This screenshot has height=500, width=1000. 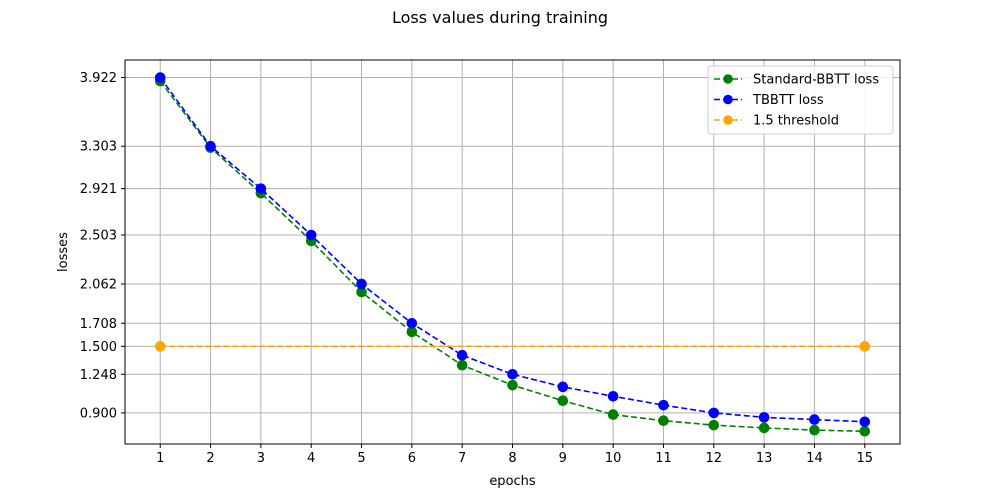 What do you see at coordinates (412, 458) in the screenshot?
I see `x-tick-label: 6` at bounding box center [412, 458].